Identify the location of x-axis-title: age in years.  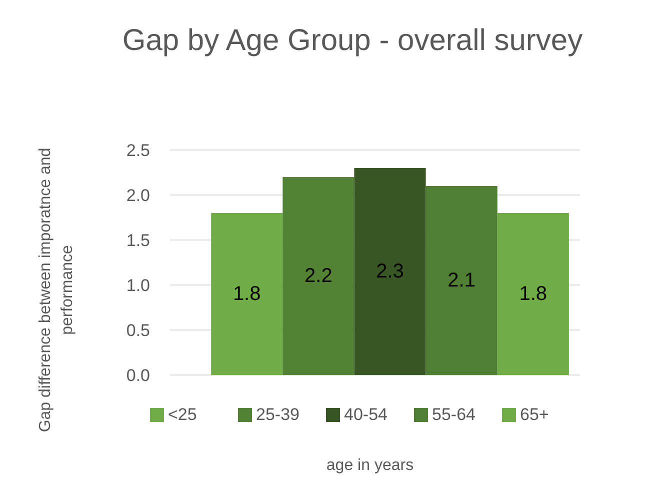
(370, 465).